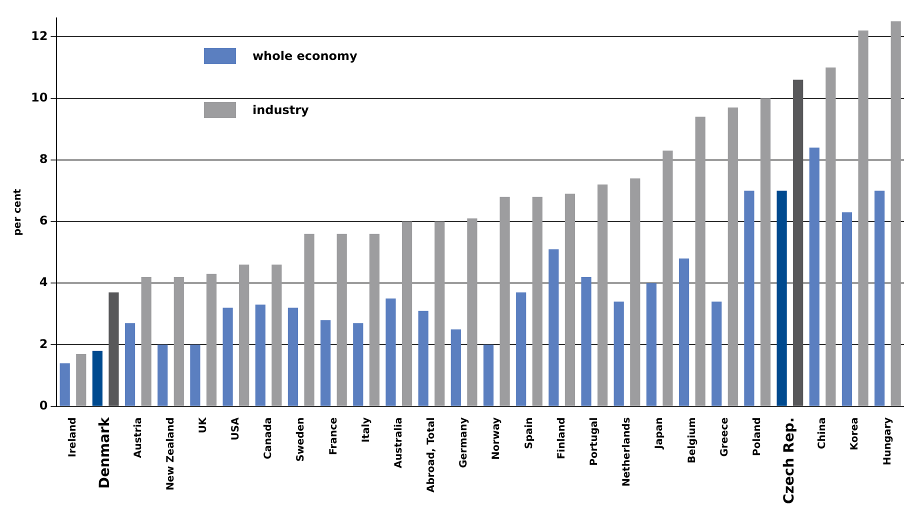  I want to click on legend-label: whole economy, so click(305, 56).